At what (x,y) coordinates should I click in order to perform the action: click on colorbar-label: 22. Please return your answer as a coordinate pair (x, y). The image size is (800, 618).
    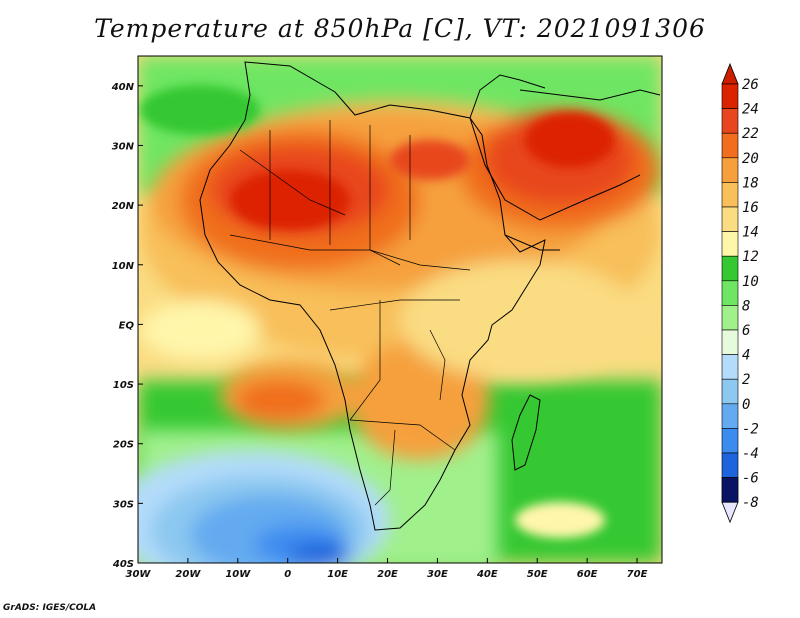
    Looking at the image, I should click on (750, 134).